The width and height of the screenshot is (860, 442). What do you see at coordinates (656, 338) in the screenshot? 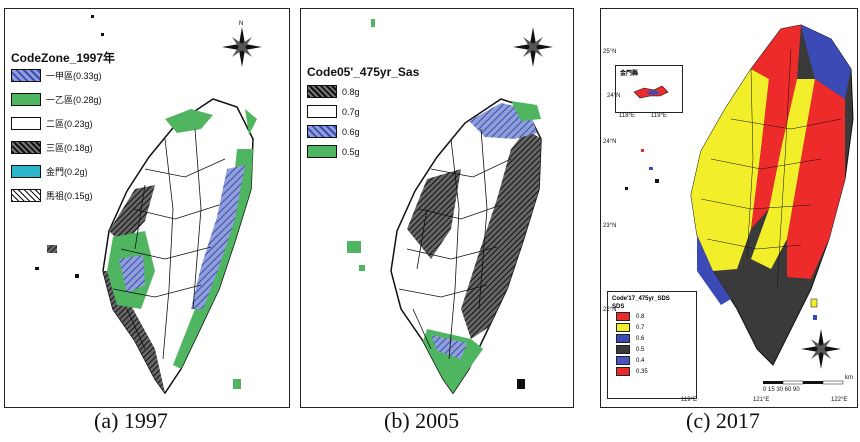
I see `legend-item: 0.6` at bounding box center [656, 338].